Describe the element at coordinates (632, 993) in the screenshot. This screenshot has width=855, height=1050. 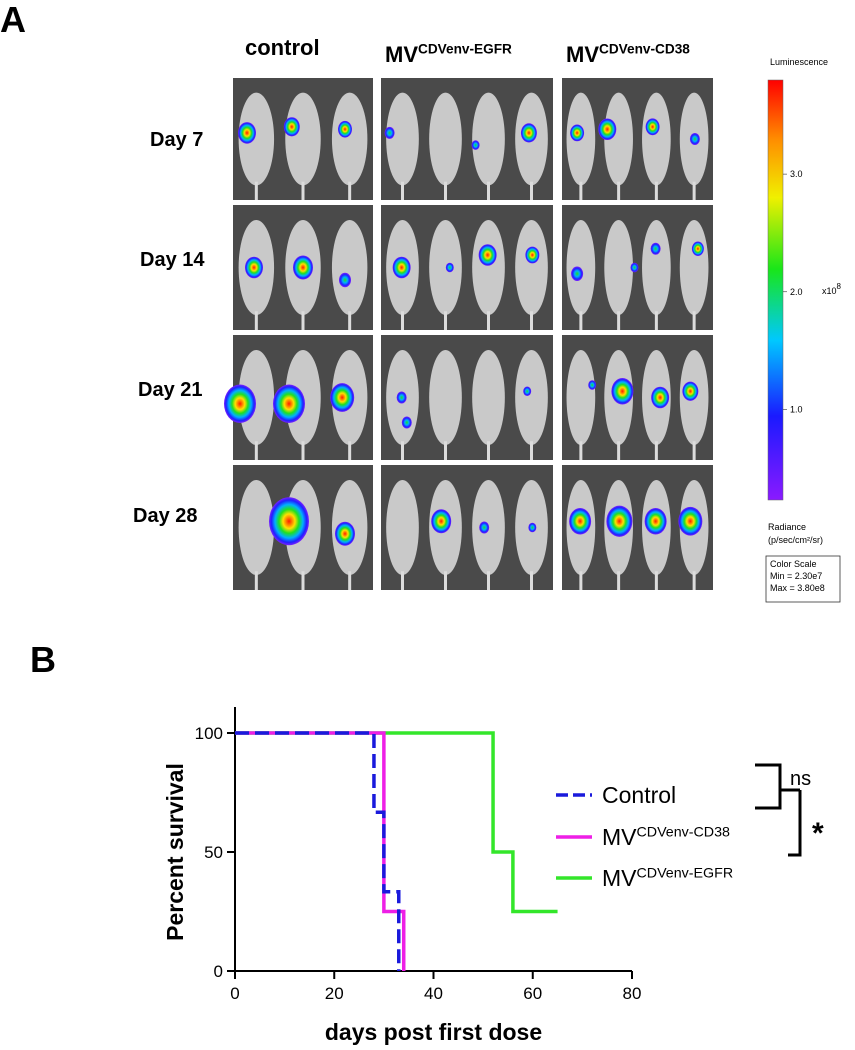
I see `x-tick-label: 80` at that location.